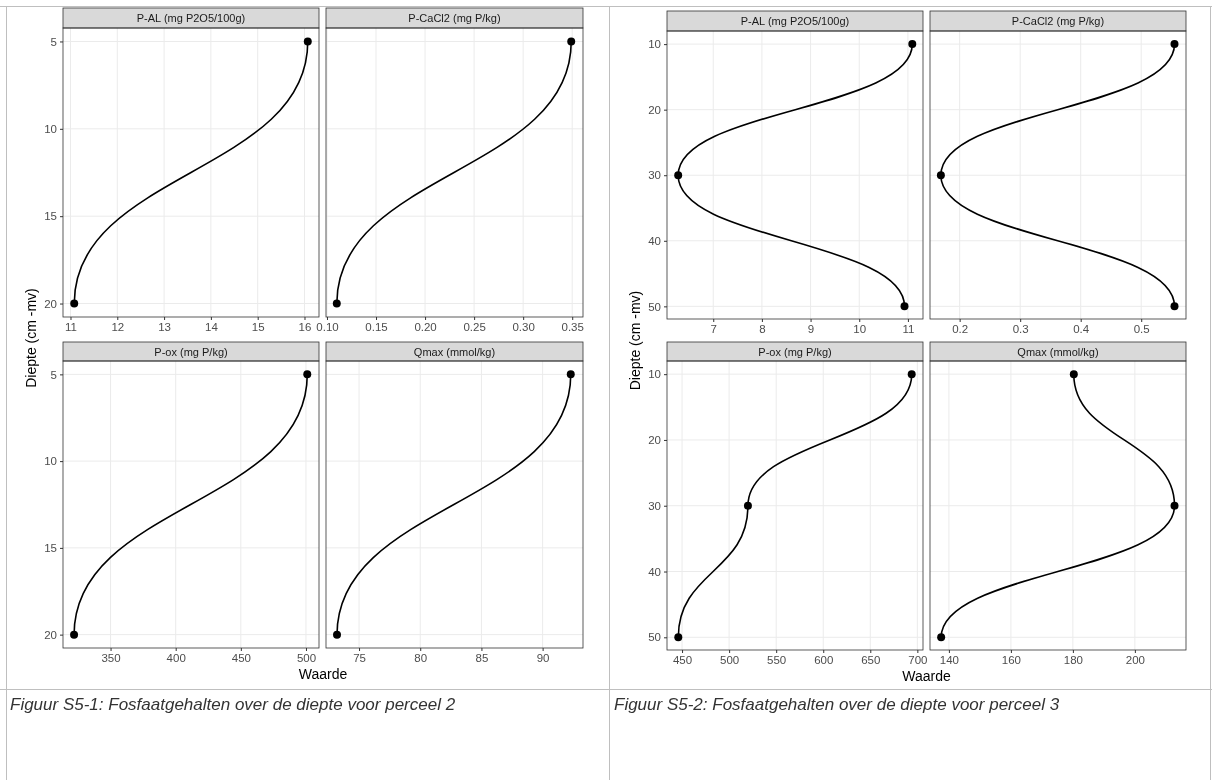 This screenshot has width=1212, height=780. What do you see at coordinates (176, 658) in the screenshot?
I see `x-tick-label: 400` at bounding box center [176, 658].